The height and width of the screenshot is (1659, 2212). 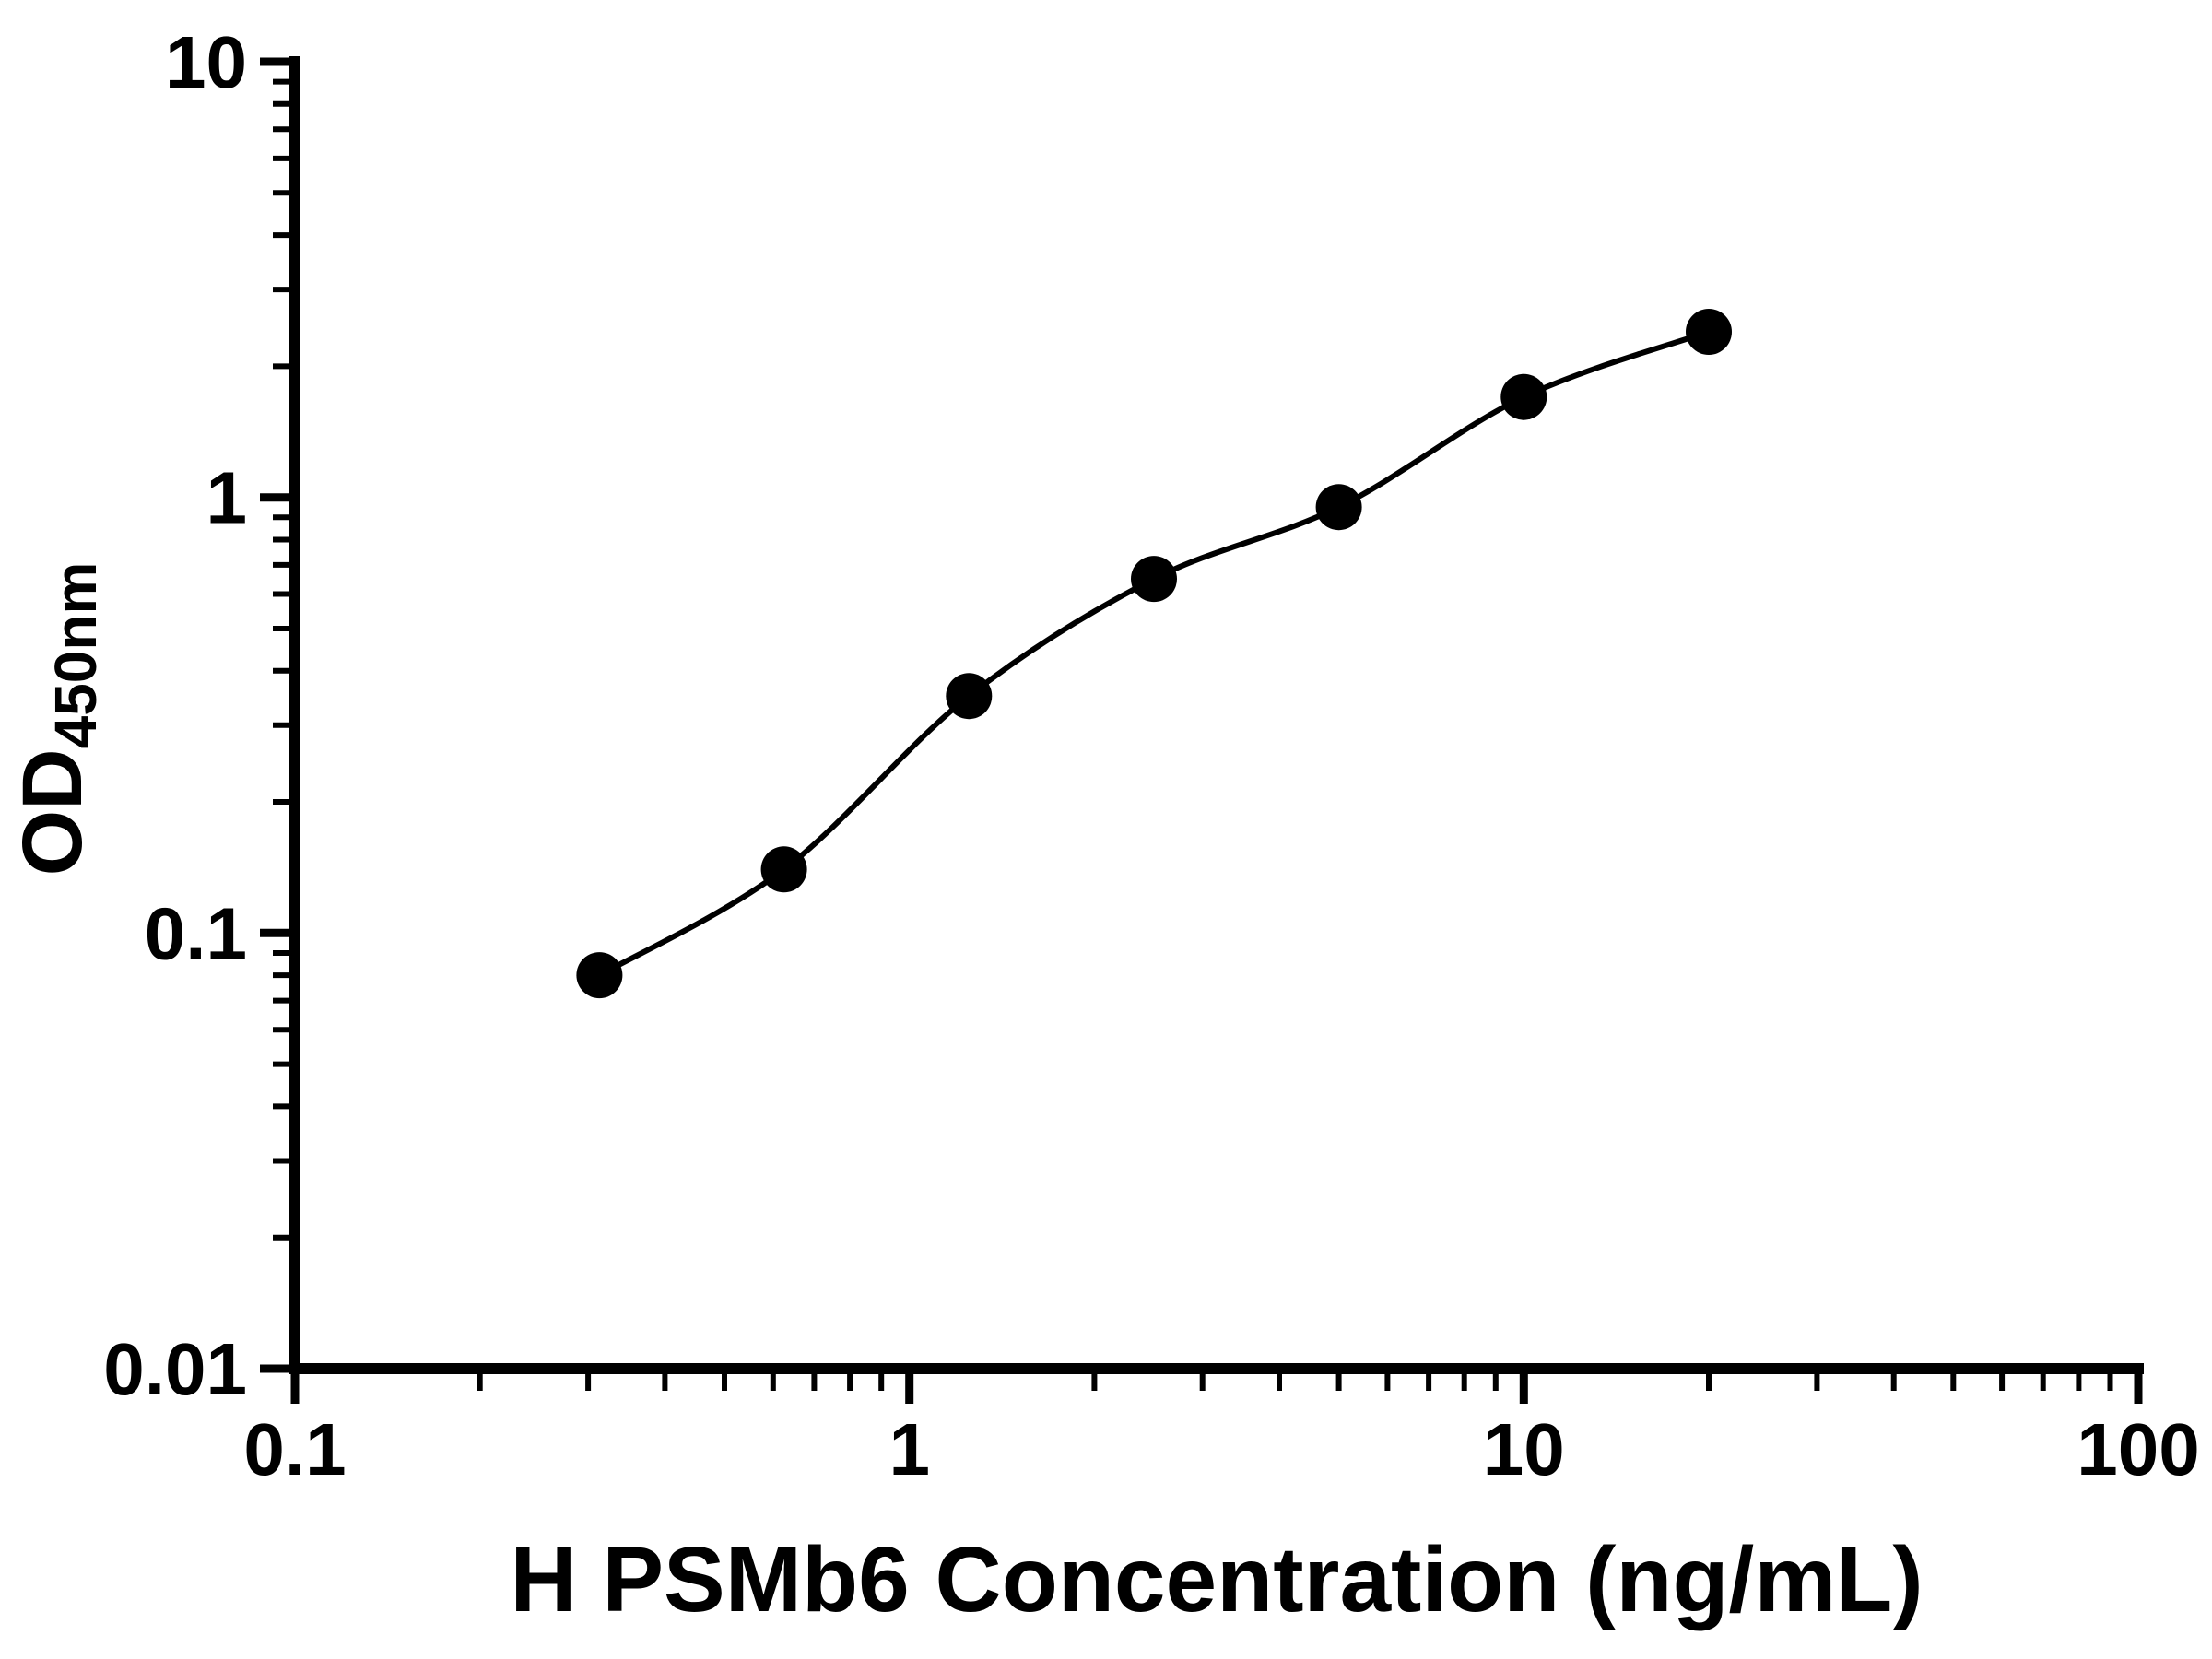 What do you see at coordinates (53, 812) in the screenshot?
I see `y-axis-title-main: OD` at bounding box center [53, 812].